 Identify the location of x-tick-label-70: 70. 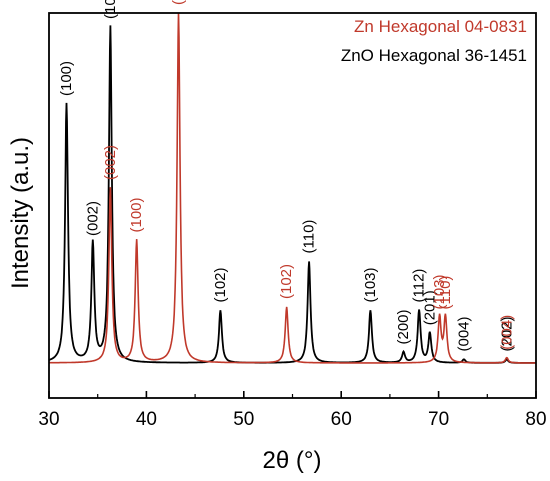
(438, 419).